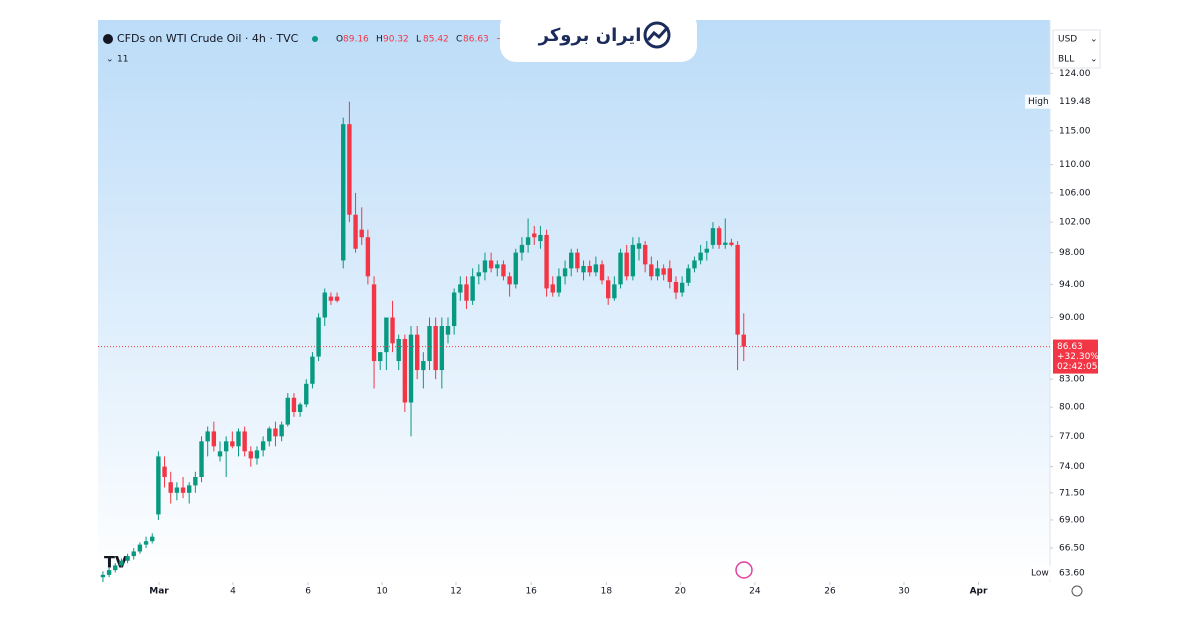 This screenshot has height=628, width=1200. I want to click on y-tick-label: 115.00, so click(1075, 131).